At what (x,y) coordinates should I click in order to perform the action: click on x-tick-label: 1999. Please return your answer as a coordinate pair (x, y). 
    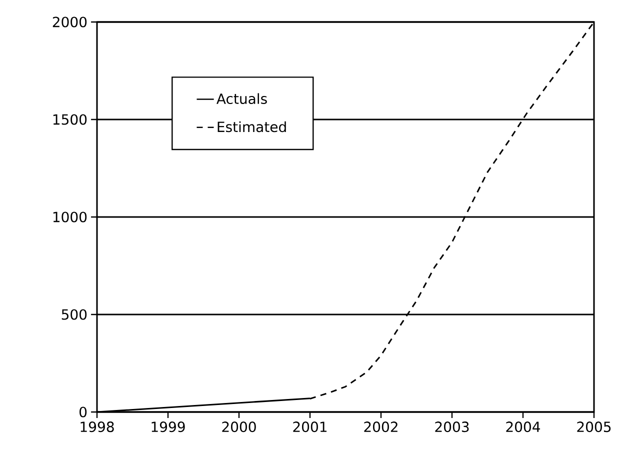
    Looking at the image, I should click on (168, 427).